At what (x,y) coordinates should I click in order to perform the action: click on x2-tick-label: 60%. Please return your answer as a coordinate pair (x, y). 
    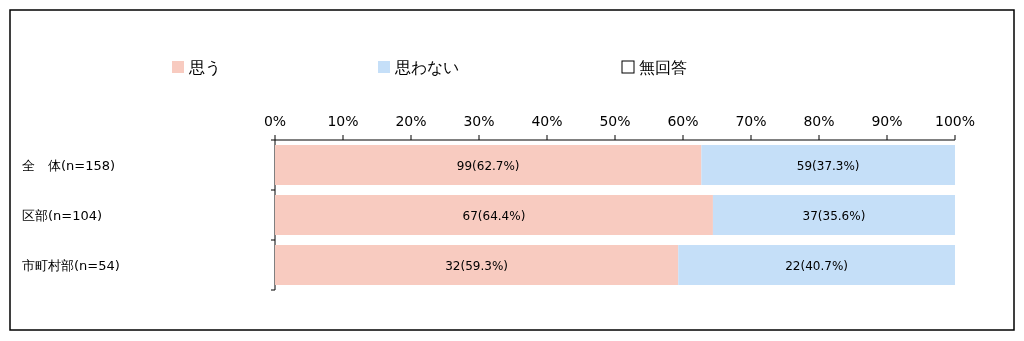
    Looking at the image, I should click on (683, 121).